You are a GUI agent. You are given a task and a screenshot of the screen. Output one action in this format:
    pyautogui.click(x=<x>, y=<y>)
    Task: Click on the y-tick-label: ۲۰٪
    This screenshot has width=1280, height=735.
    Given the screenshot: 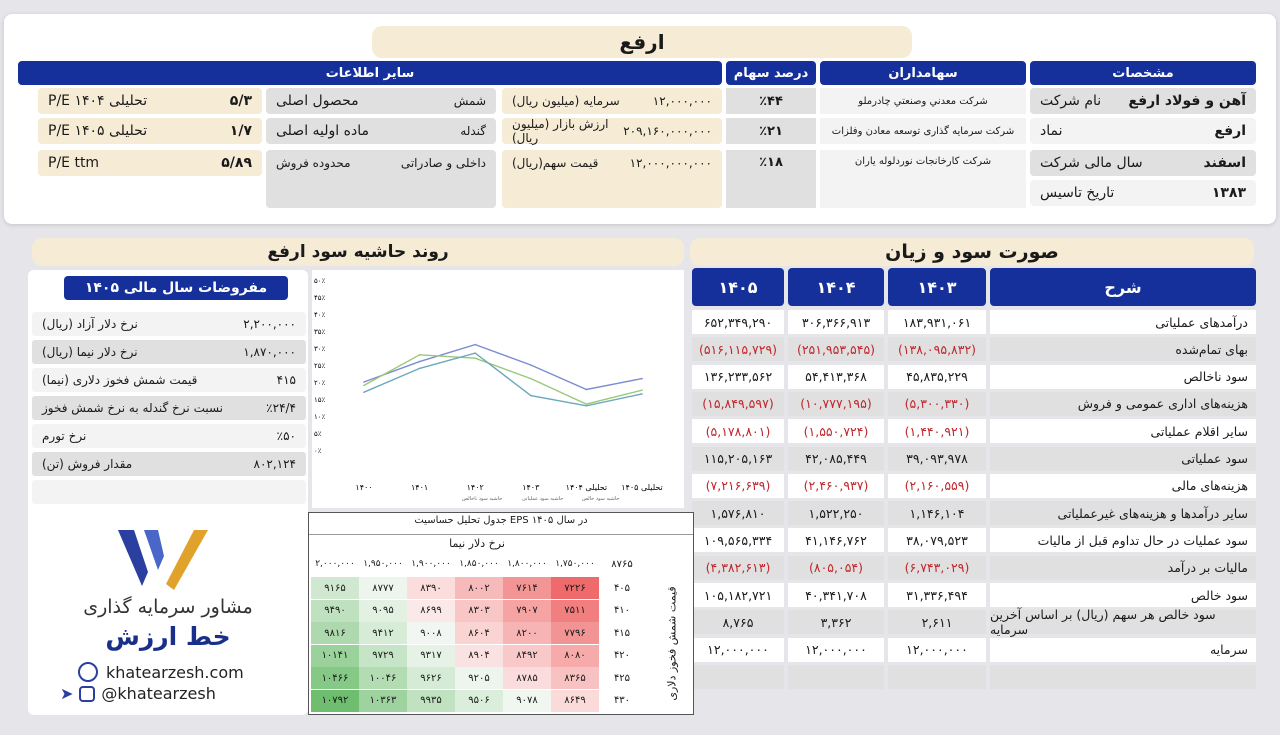 What is the action you would take?
    pyautogui.click(x=320, y=383)
    